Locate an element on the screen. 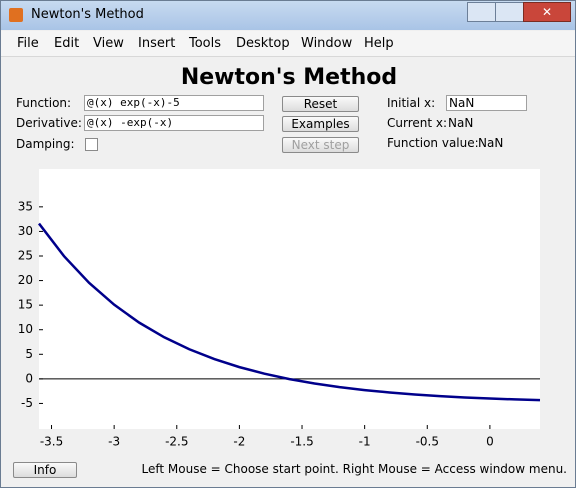 The image size is (576, 488). damping-checkbox is located at coordinates (91, 144).